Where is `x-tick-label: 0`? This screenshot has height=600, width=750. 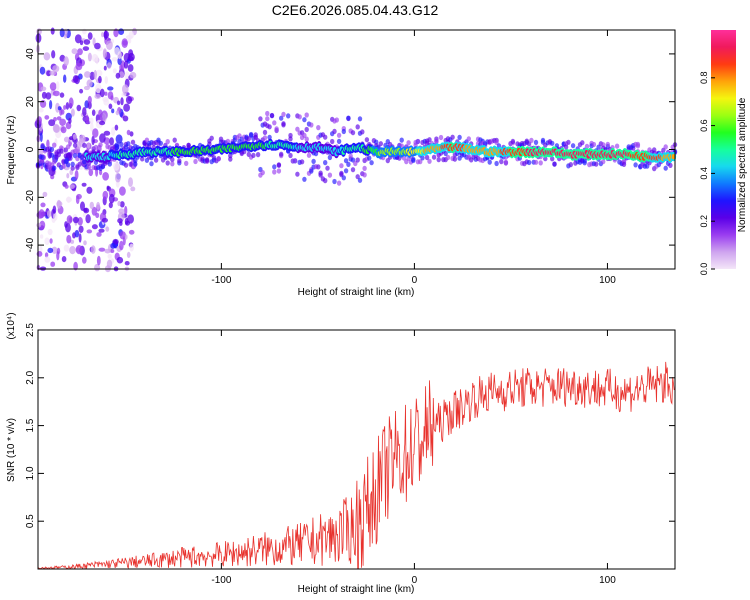 x-tick-label: 0 is located at coordinates (415, 580).